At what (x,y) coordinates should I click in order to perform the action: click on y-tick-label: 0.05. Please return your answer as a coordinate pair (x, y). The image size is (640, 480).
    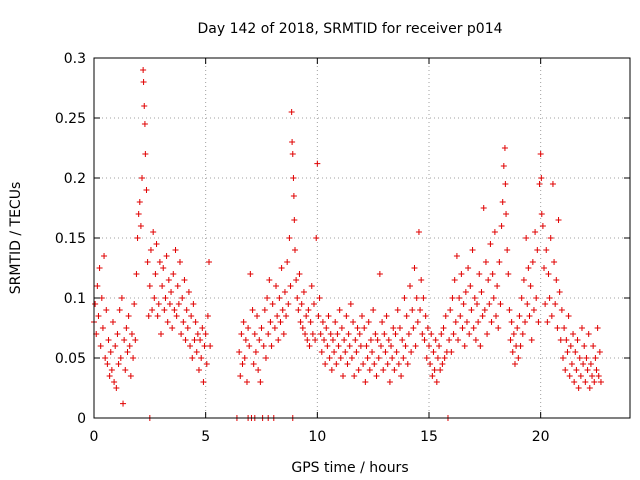
    Looking at the image, I should click on (70, 359).